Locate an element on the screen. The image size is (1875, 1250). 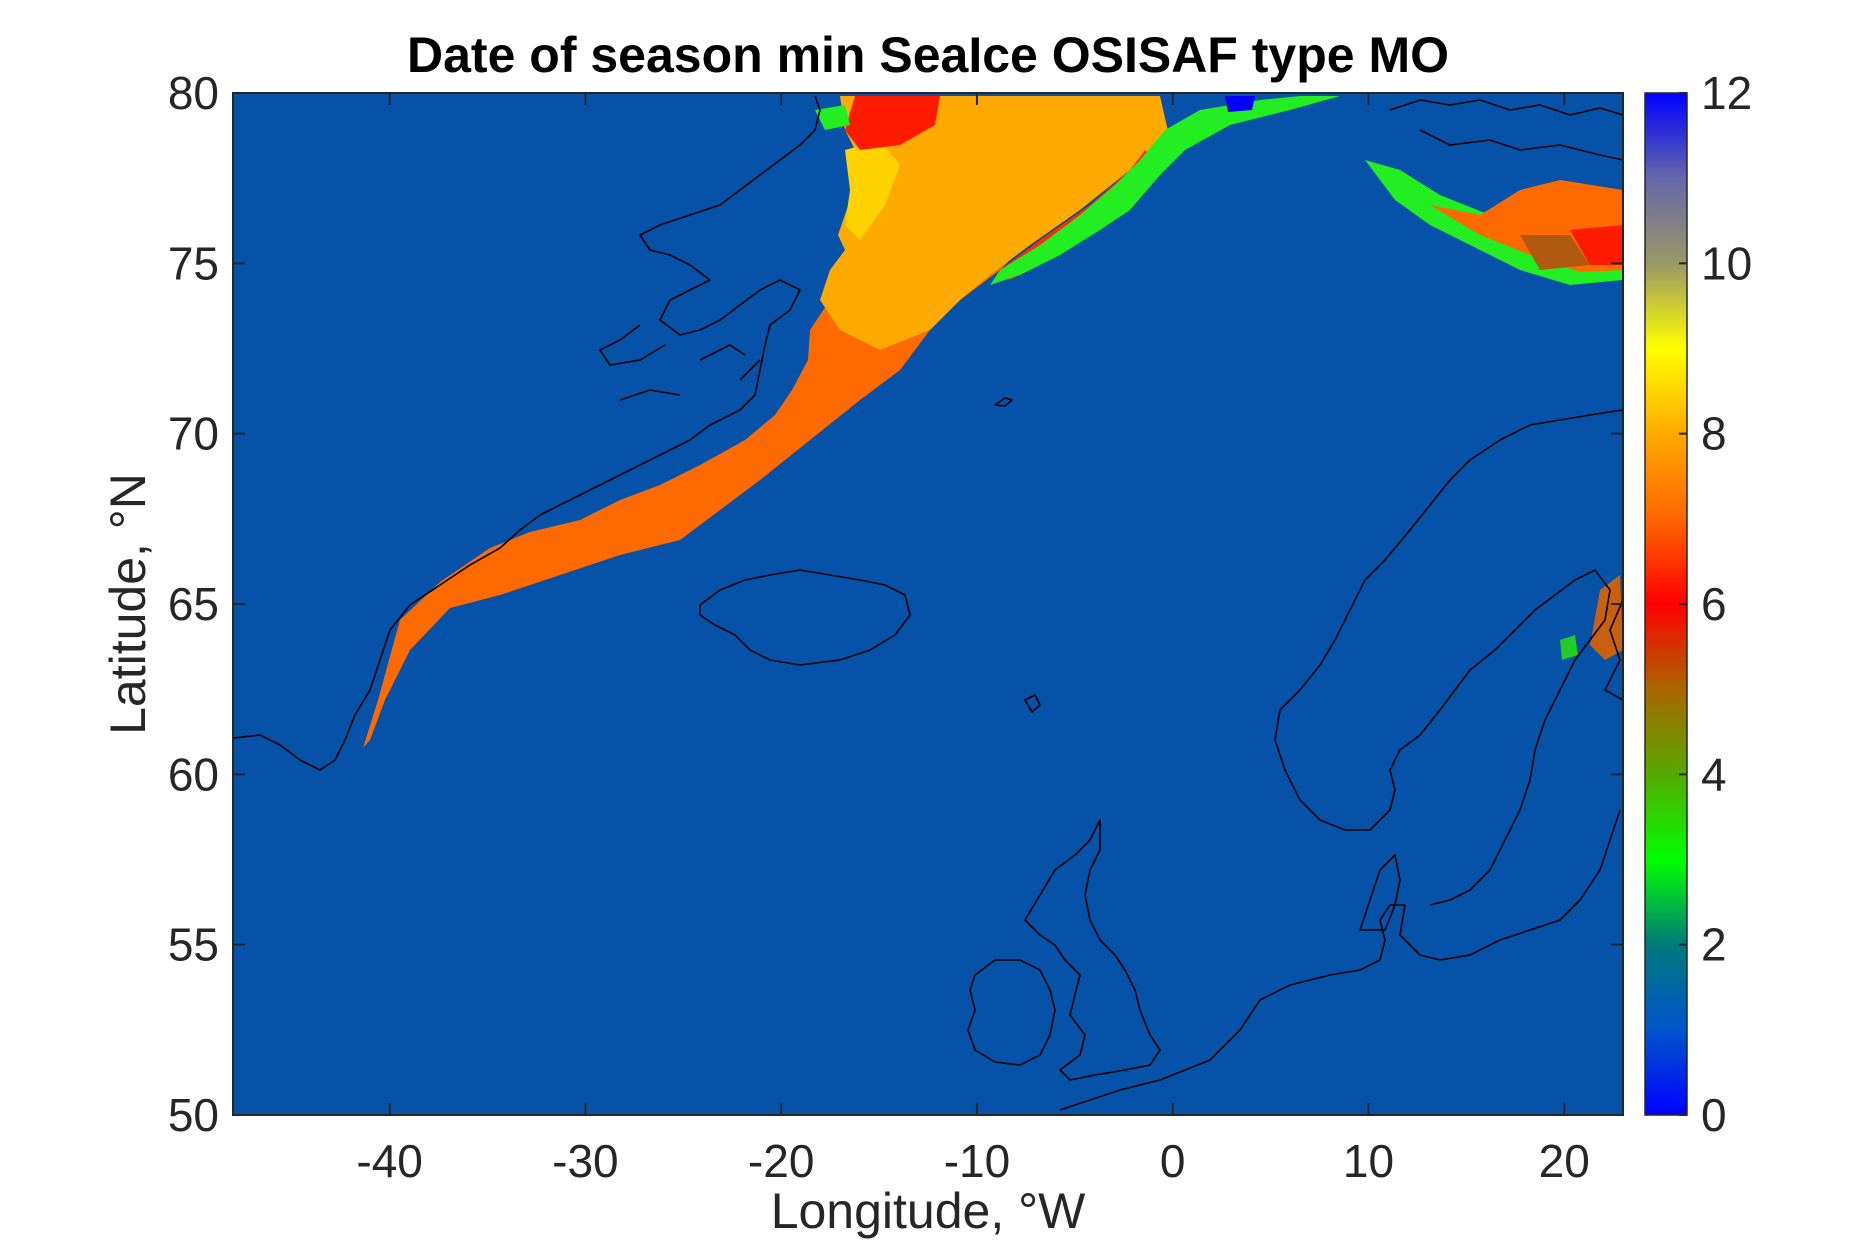
y-tick-label: 55 is located at coordinates (193, 945).